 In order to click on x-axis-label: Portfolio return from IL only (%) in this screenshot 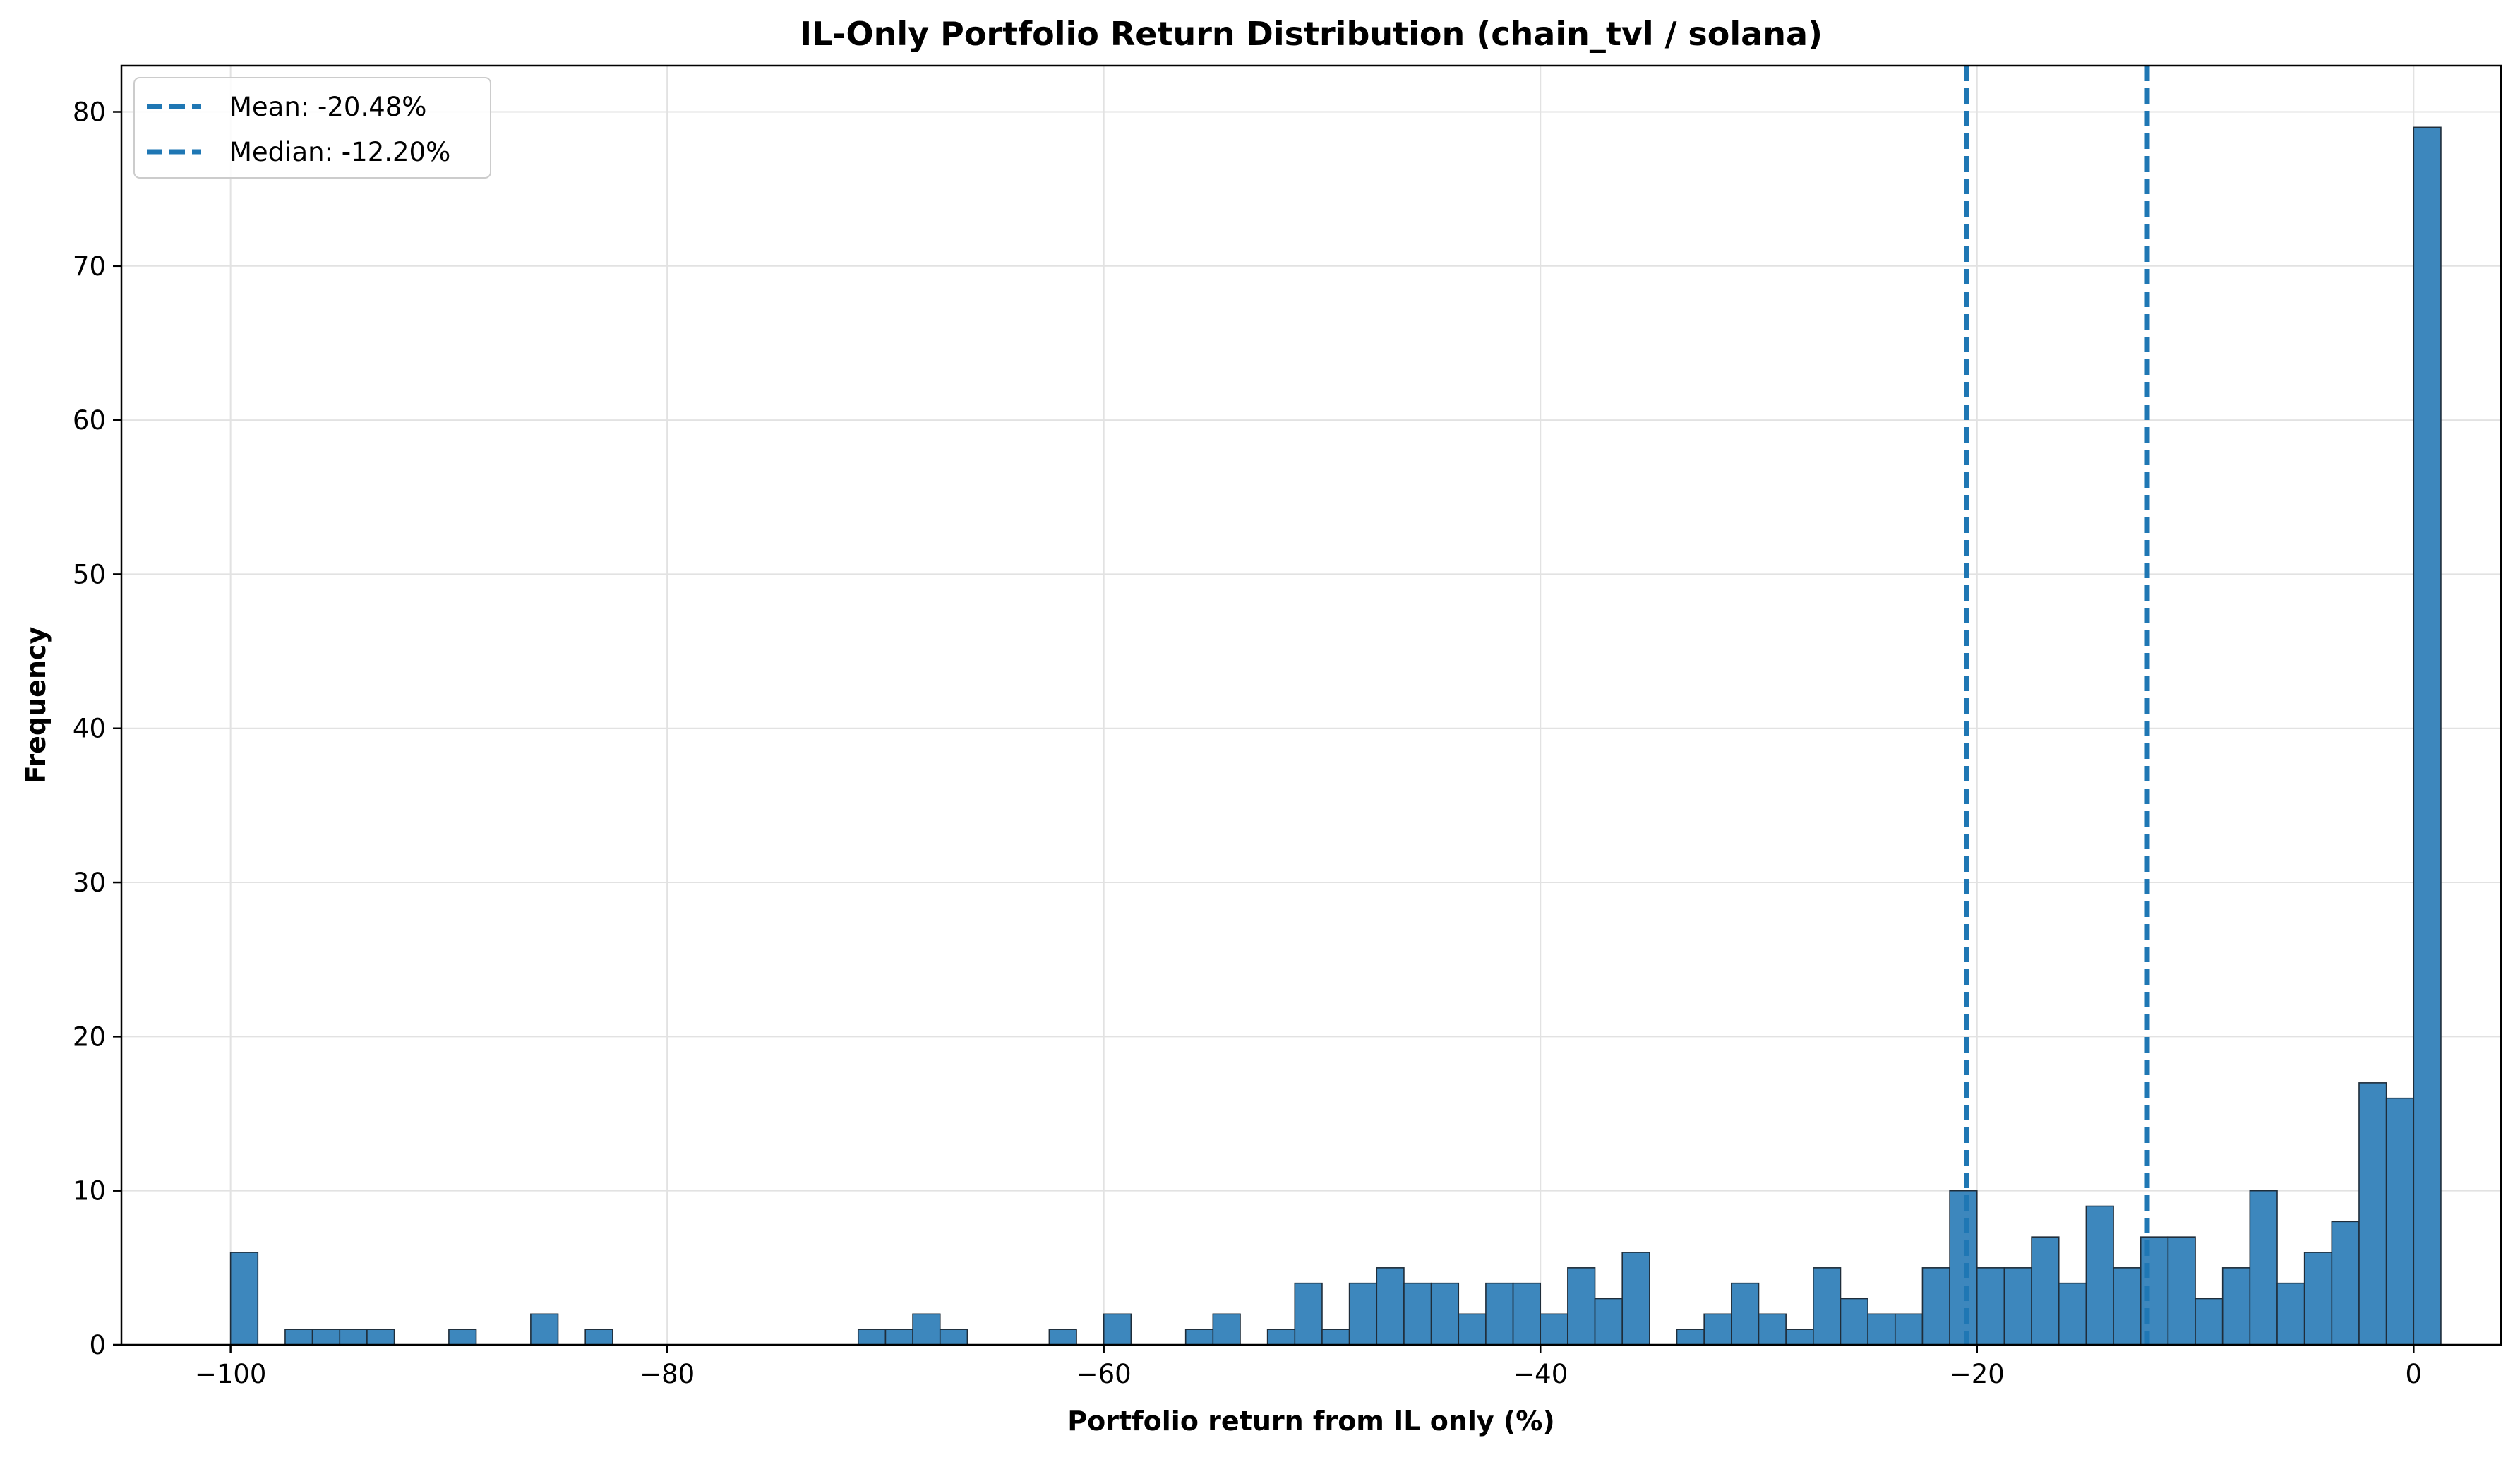, I will do `click(1311, 1421)`.